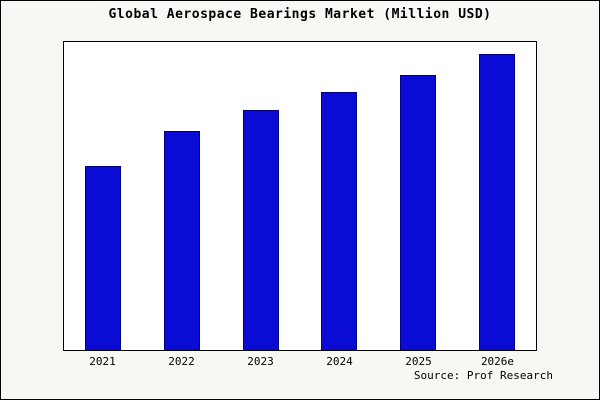 This screenshot has height=400, width=600. I want to click on x-tick-label-2025: 2025, so click(418, 361).